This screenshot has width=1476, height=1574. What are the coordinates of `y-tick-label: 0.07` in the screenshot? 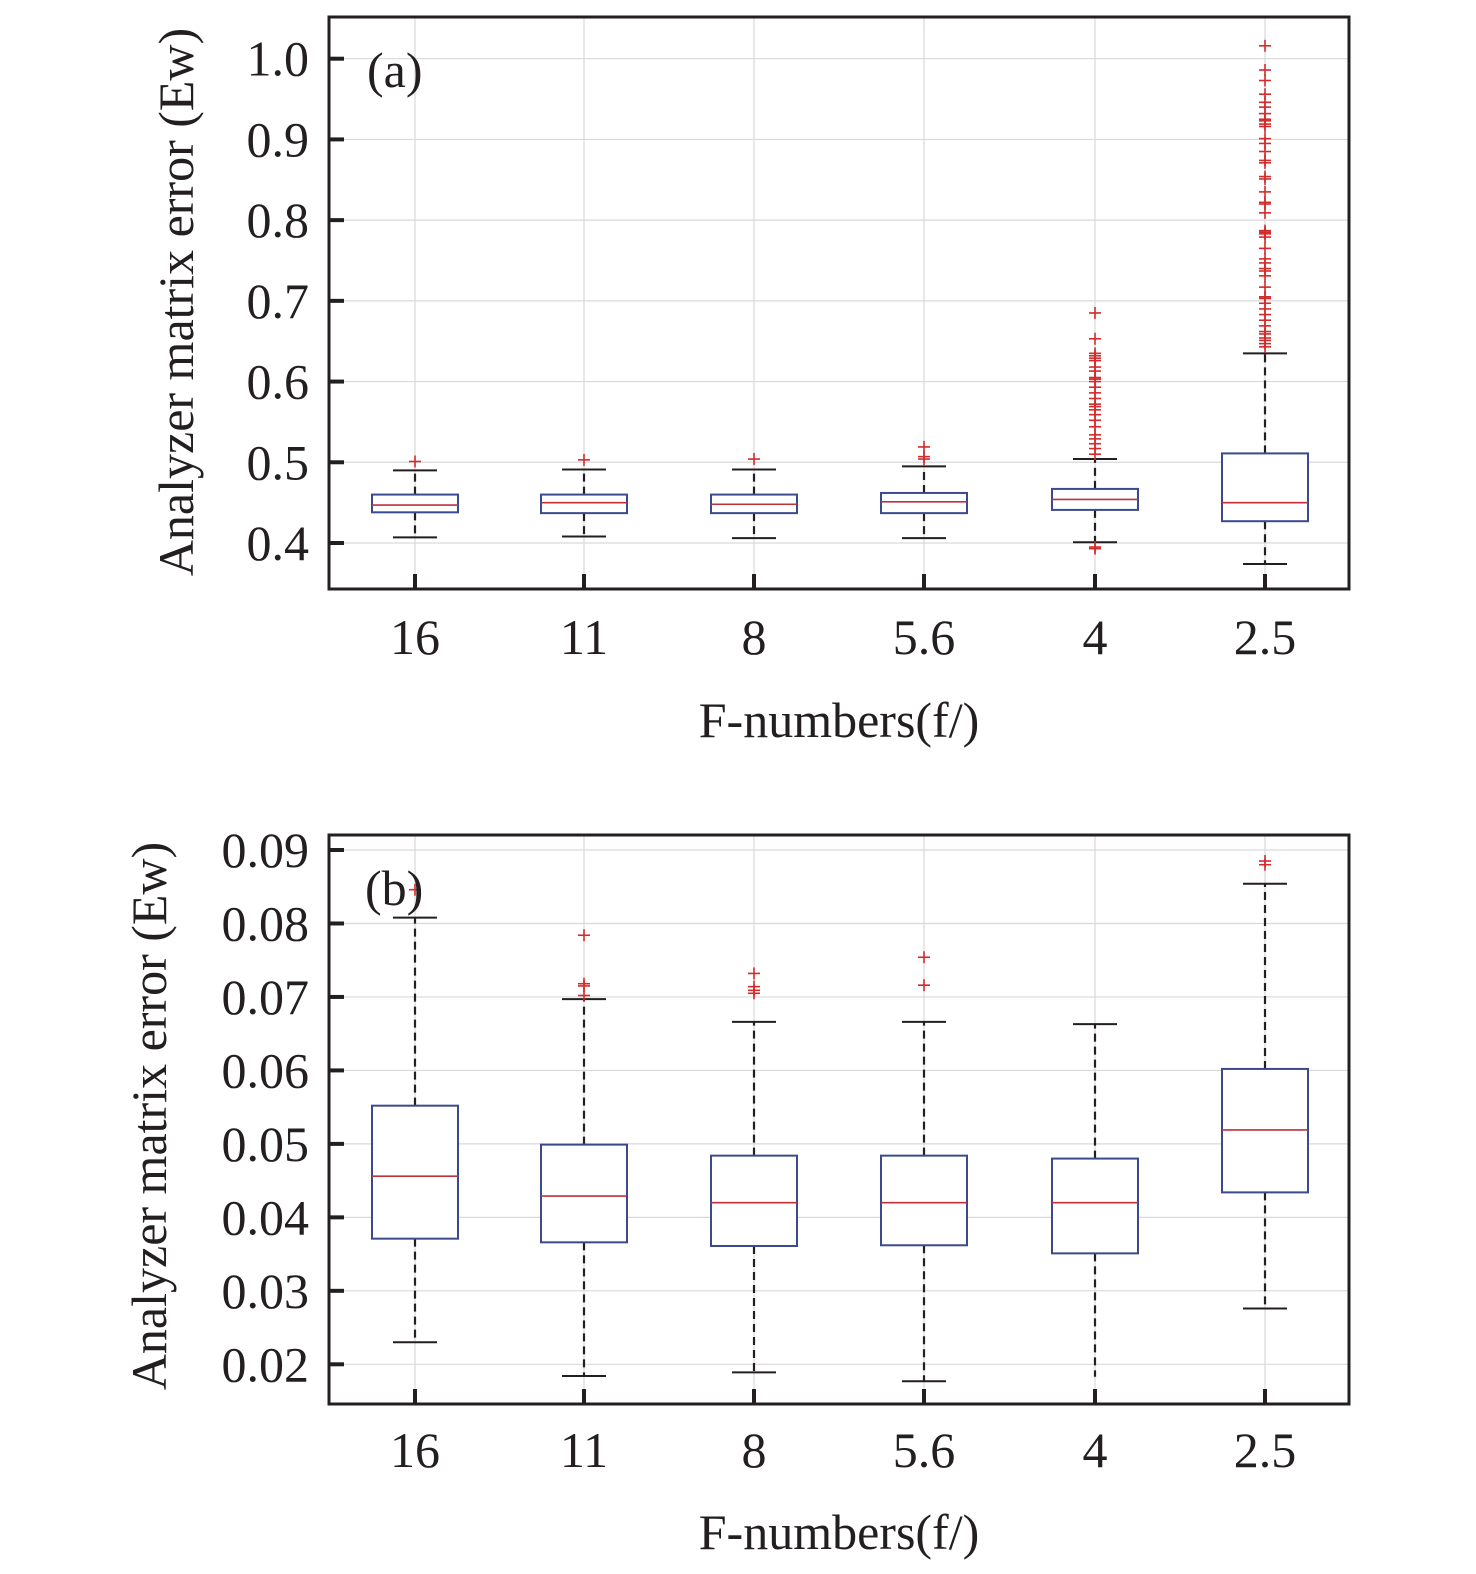 It's located at (266, 997).